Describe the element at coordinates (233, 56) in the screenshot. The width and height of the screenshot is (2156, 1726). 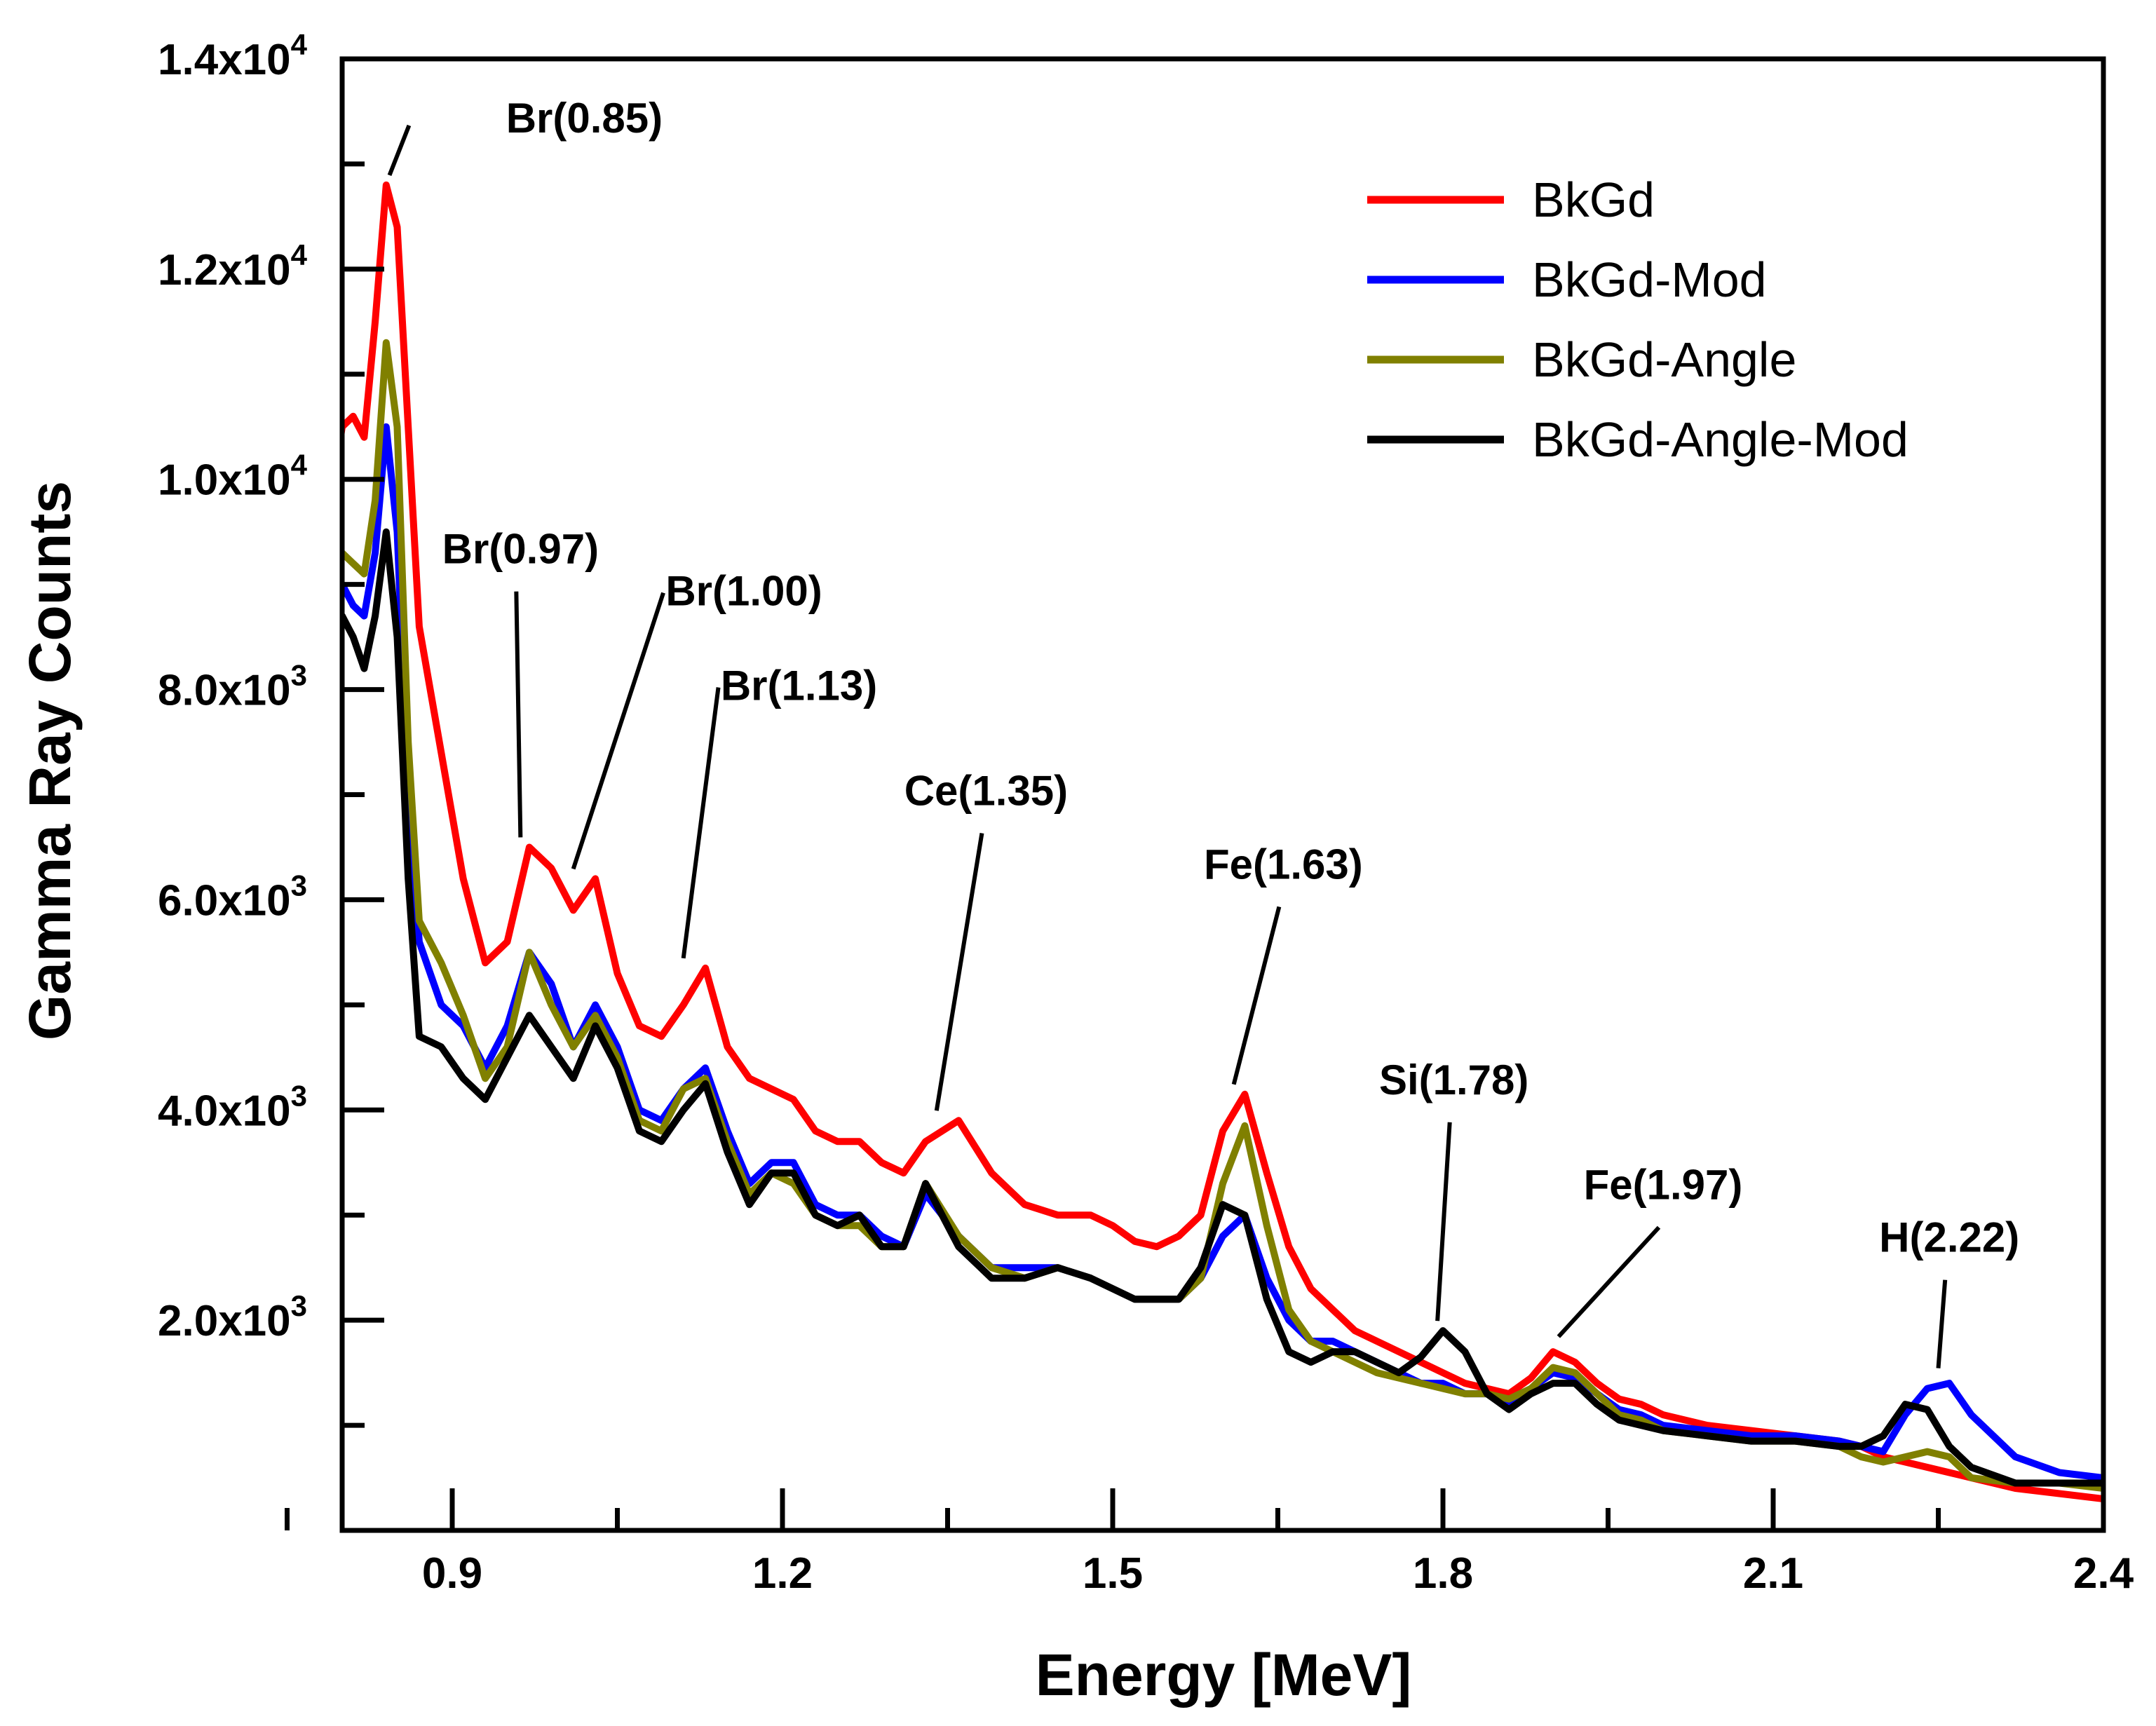
I see `y-tick-label: 1.4x10⁴` at that location.